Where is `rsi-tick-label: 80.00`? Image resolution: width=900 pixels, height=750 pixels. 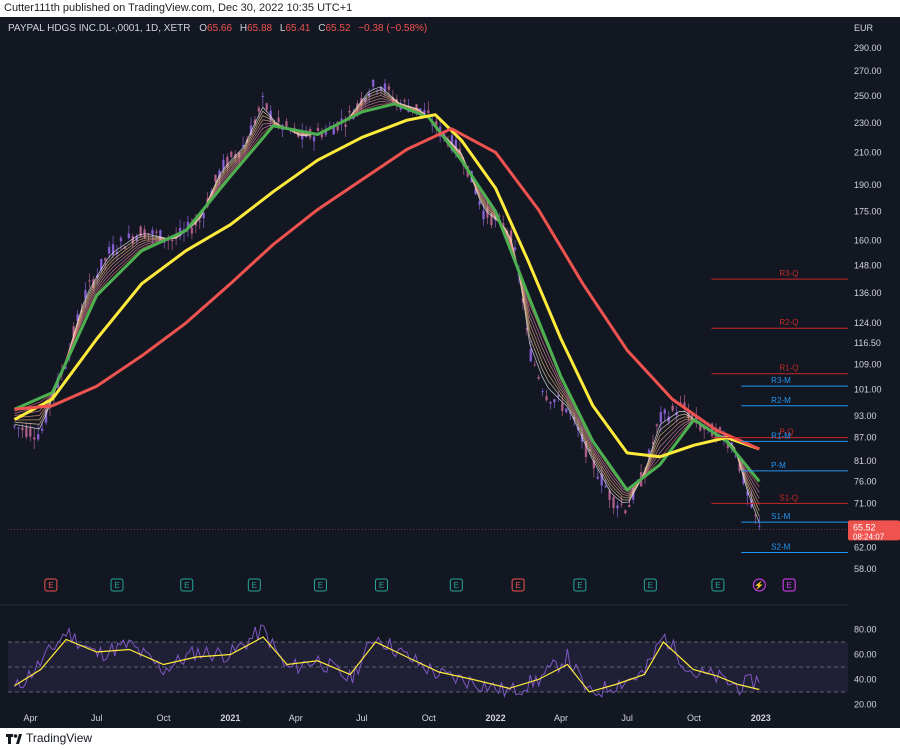 rsi-tick-label: 80.00 is located at coordinates (865, 630).